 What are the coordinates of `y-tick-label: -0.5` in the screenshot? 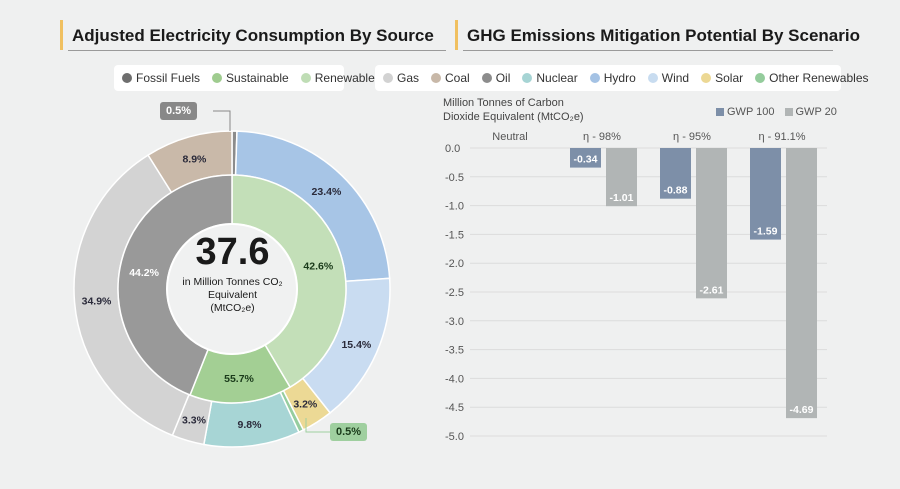 It's located at (454, 178).